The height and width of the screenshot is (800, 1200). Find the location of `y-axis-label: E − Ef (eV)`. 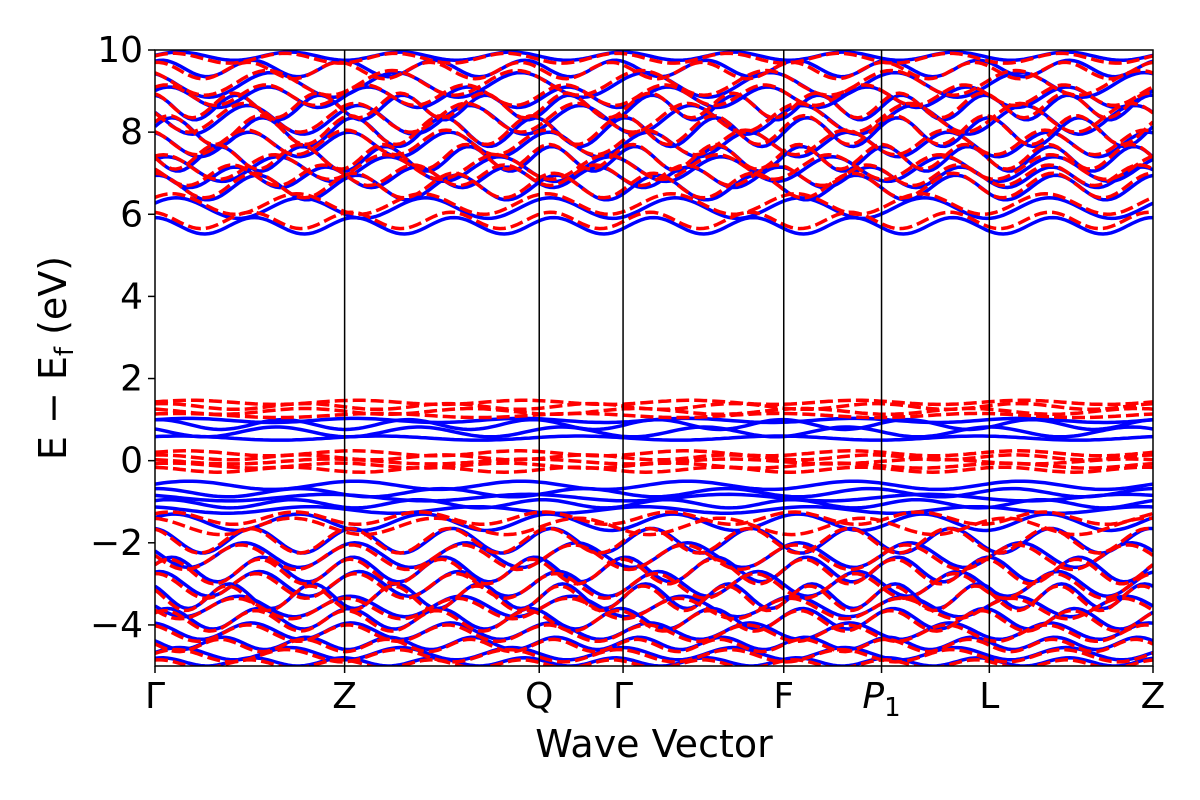

y-axis-label: E − Ef (eV) is located at coordinates (55, 358).